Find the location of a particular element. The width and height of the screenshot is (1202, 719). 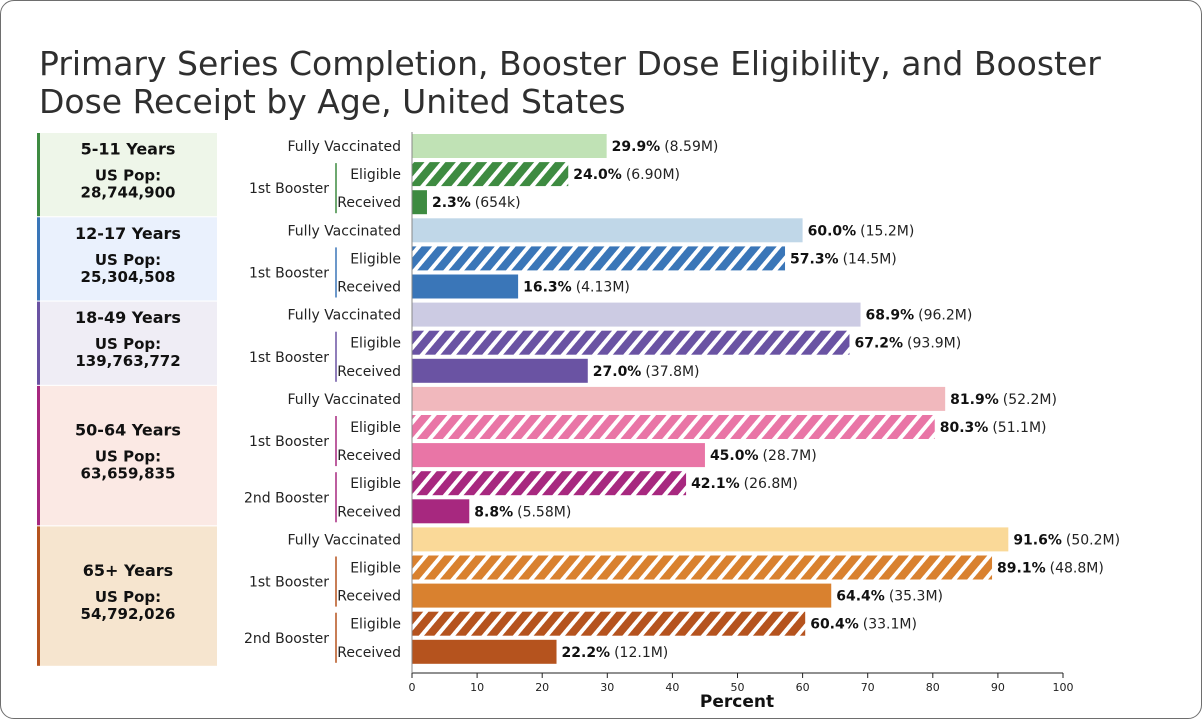

age-group-panel: 18-49 Years US Pop:139,763,772 is located at coordinates (127, 343).